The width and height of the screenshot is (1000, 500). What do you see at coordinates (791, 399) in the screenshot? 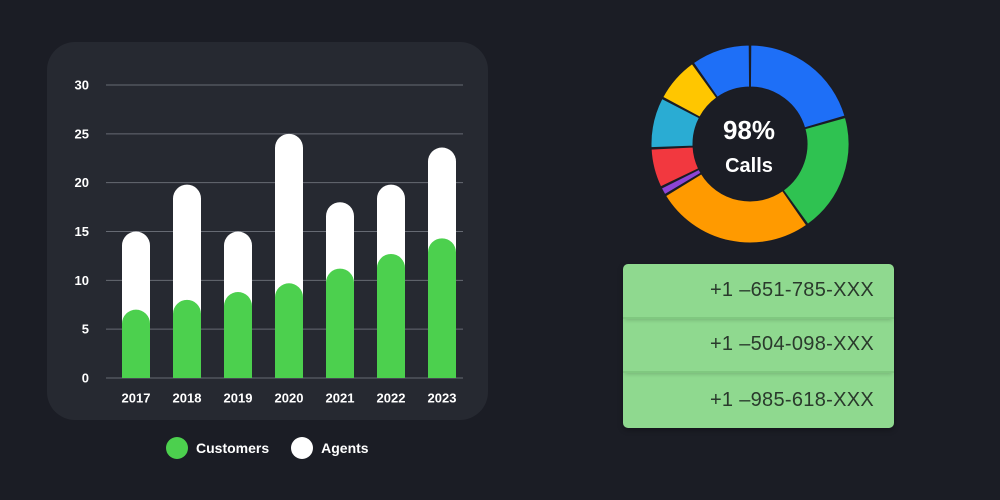
I see `phone-number: +1 –985-618-XXX` at bounding box center [791, 399].